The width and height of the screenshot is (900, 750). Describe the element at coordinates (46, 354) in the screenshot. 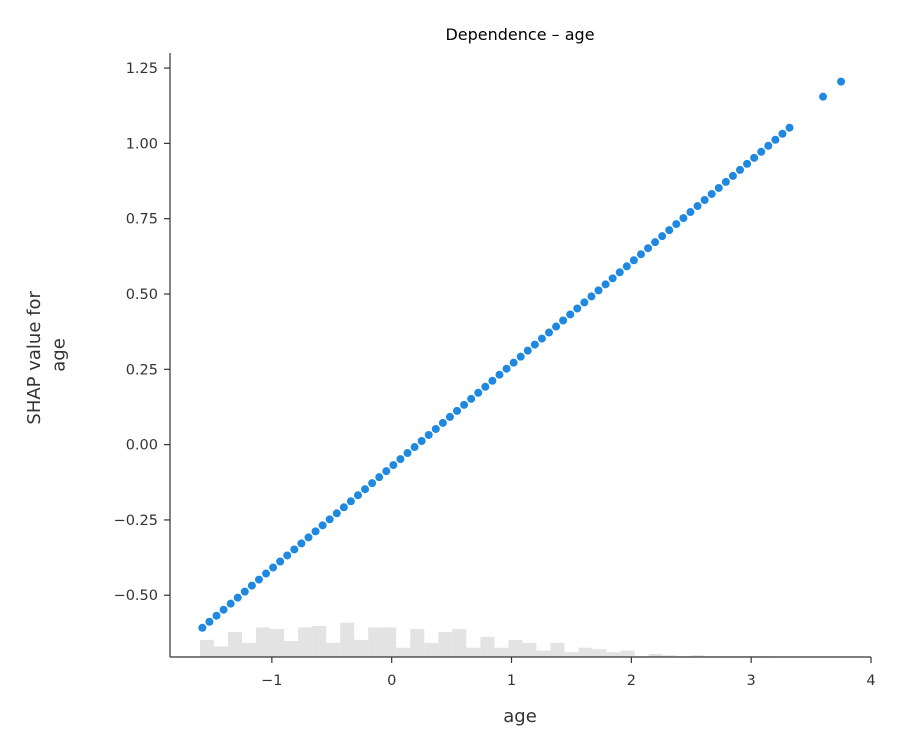

I see `y-axis-label: SHAP value for age` at that location.